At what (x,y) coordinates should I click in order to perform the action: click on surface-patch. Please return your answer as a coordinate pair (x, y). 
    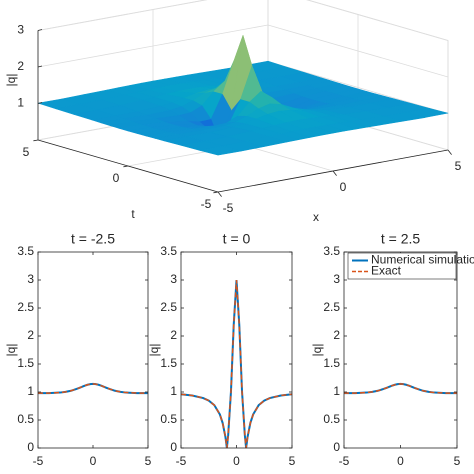
    Looking at the image, I should click on (220, 150).